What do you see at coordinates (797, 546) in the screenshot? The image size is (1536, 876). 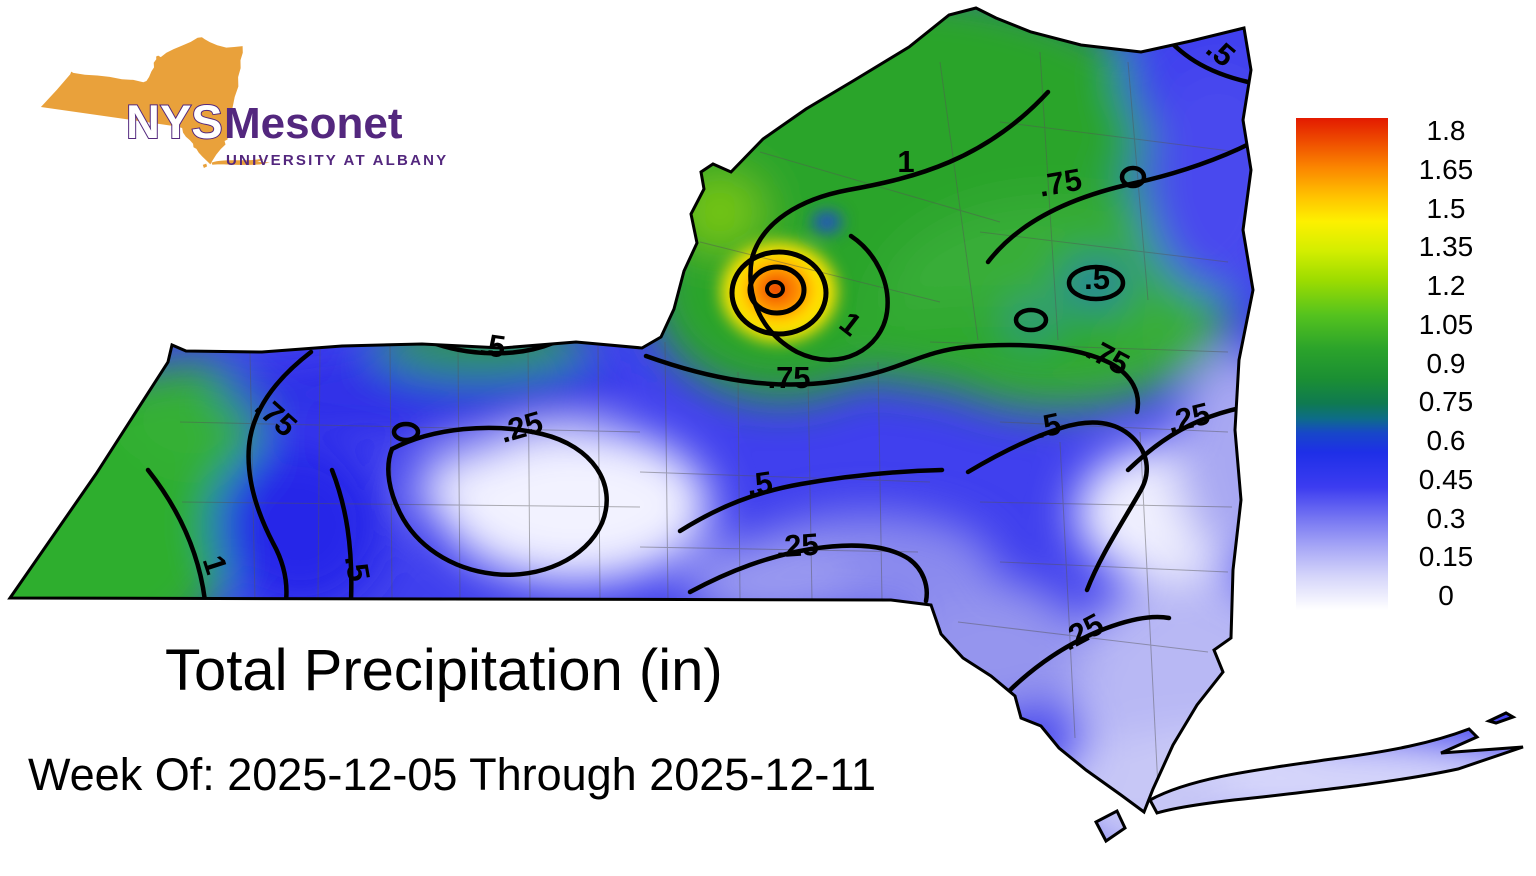 I see `contour-label: .25` at bounding box center [797, 546].